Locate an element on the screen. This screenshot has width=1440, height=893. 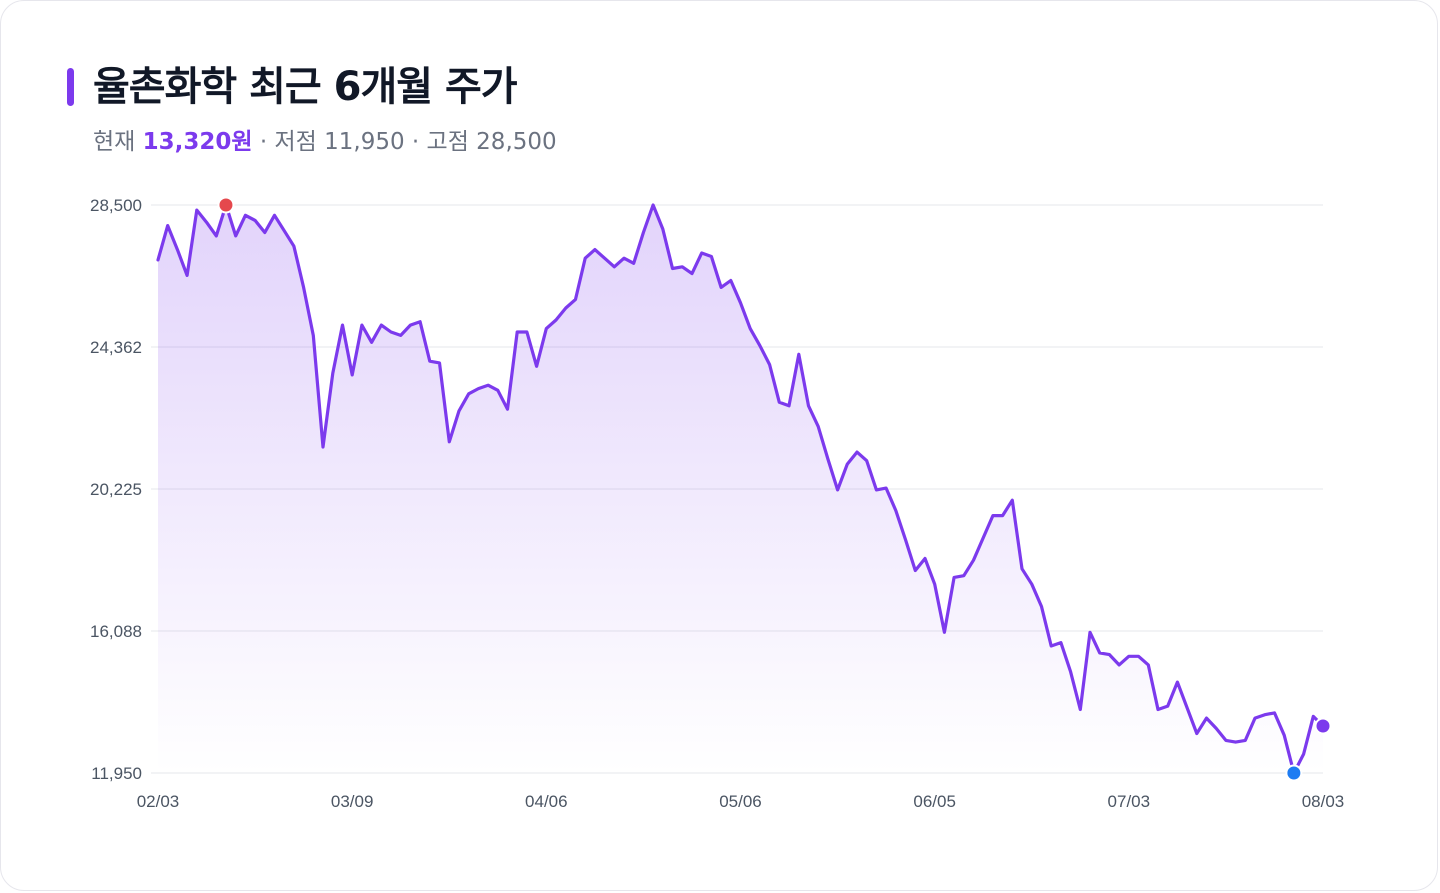
y-tick-label: 24,362 is located at coordinates (116, 347).